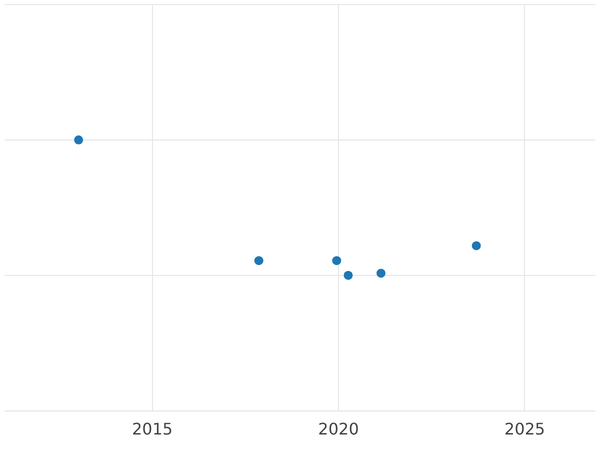 The image size is (600, 450). I want to click on x-tick-label: 2015, so click(152, 429).